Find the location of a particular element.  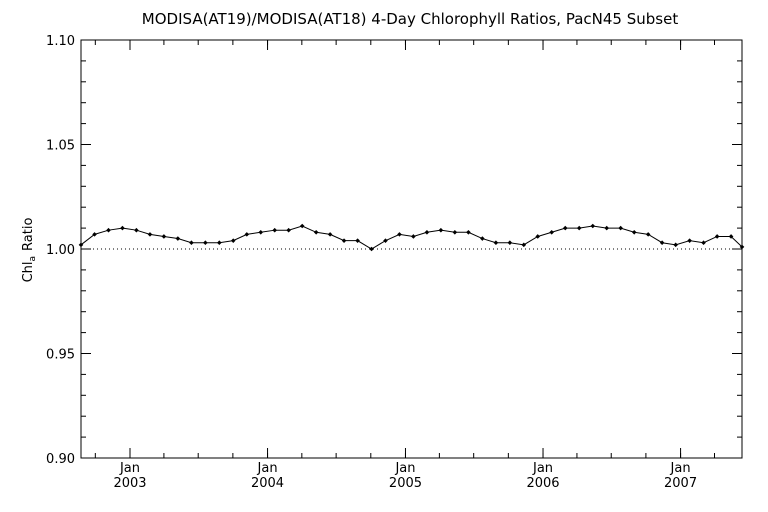

y-tick-label: 1.05 is located at coordinates (60, 146).